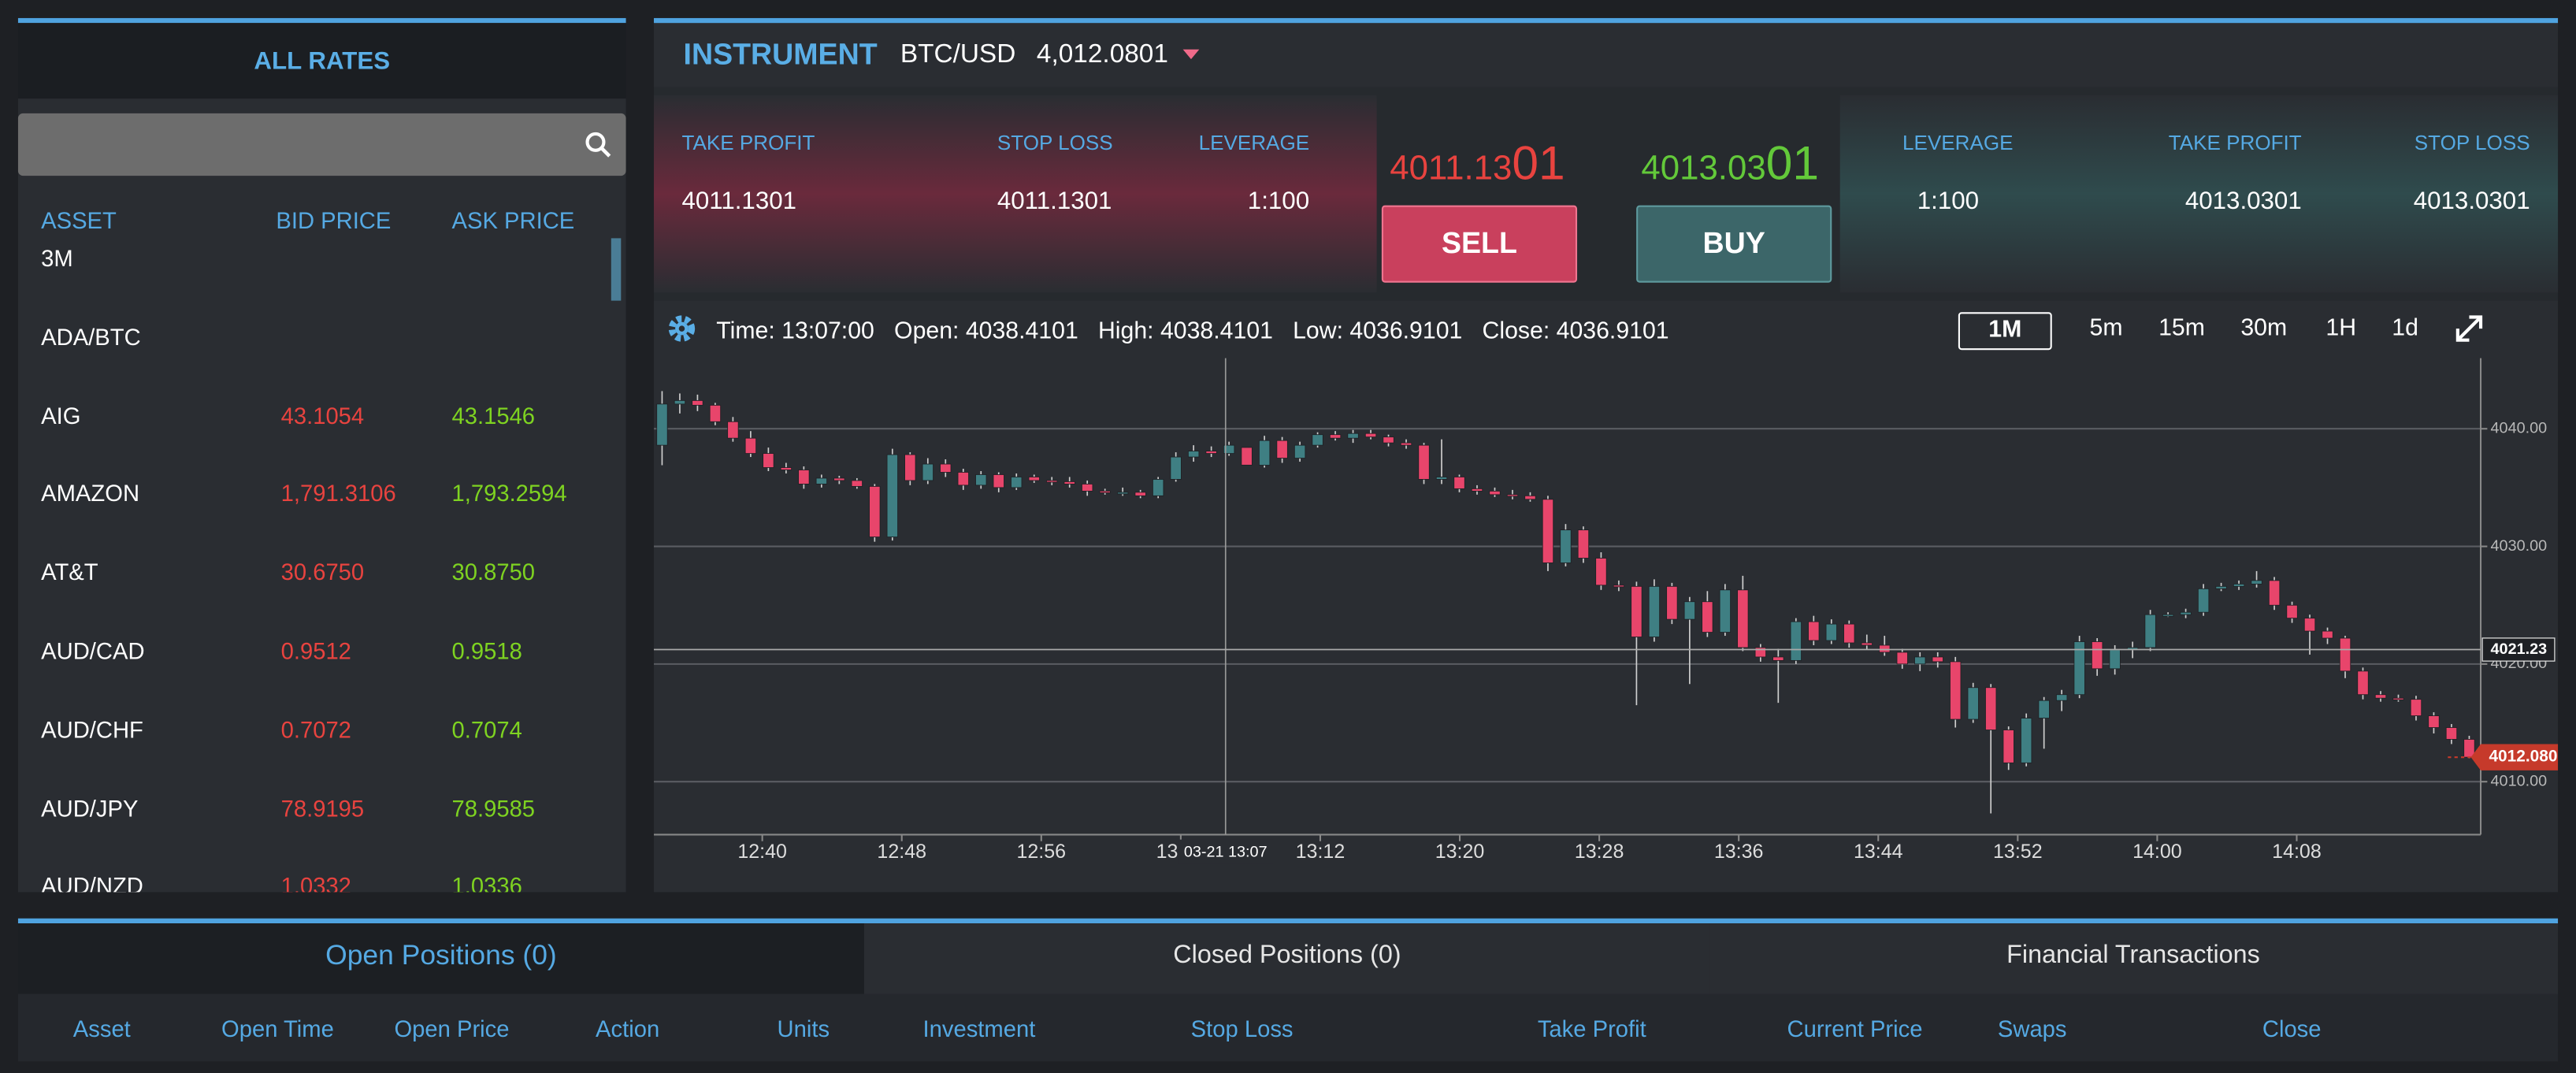 This screenshot has width=2576, height=1073. Describe the element at coordinates (2471, 201) in the screenshot. I see `buy-stop-loss: 4013.0301` at that location.